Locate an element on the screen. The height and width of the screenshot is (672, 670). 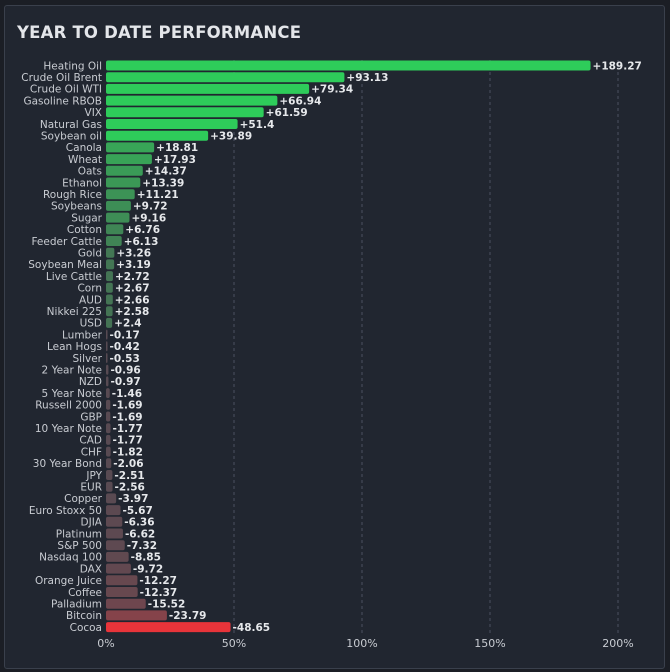
category-label: Lumber is located at coordinates (82, 335).